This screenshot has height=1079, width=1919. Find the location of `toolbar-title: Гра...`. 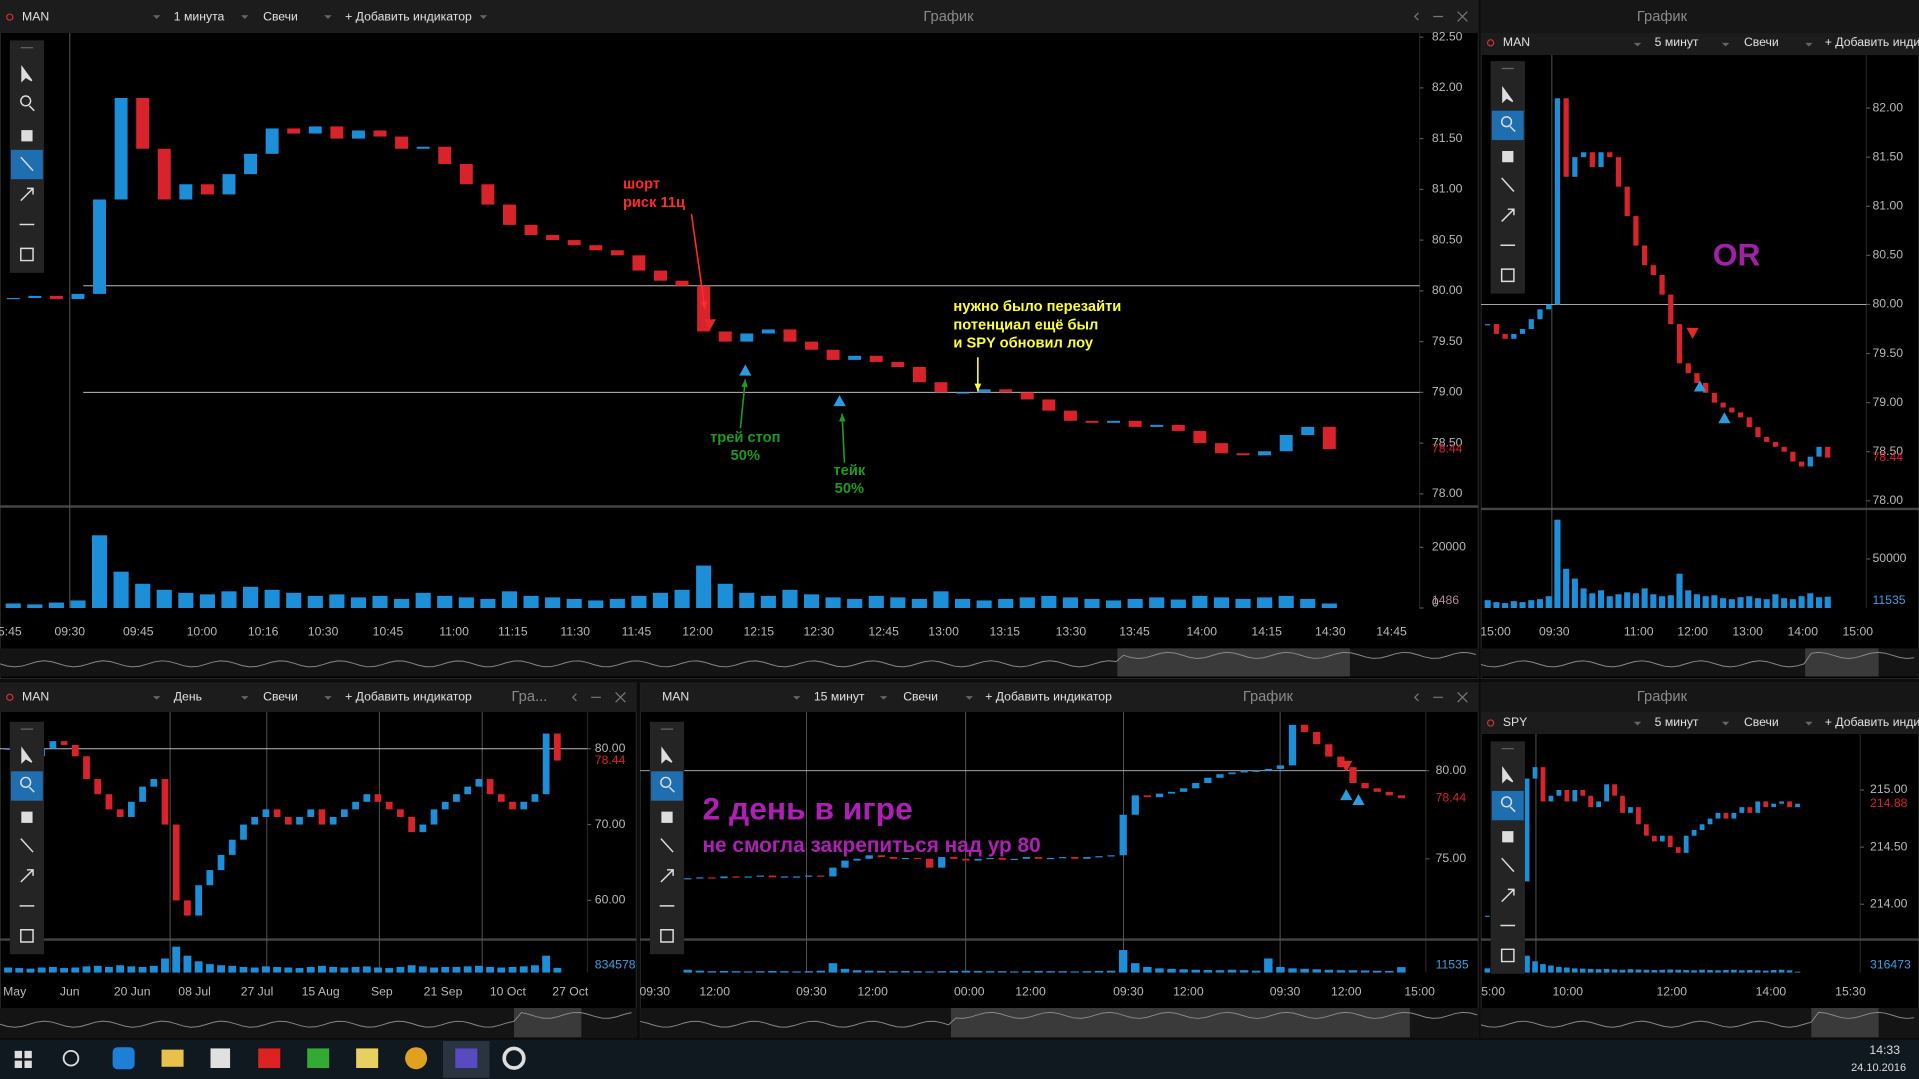

toolbar-title: Гра... is located at coordinates (530, 697).